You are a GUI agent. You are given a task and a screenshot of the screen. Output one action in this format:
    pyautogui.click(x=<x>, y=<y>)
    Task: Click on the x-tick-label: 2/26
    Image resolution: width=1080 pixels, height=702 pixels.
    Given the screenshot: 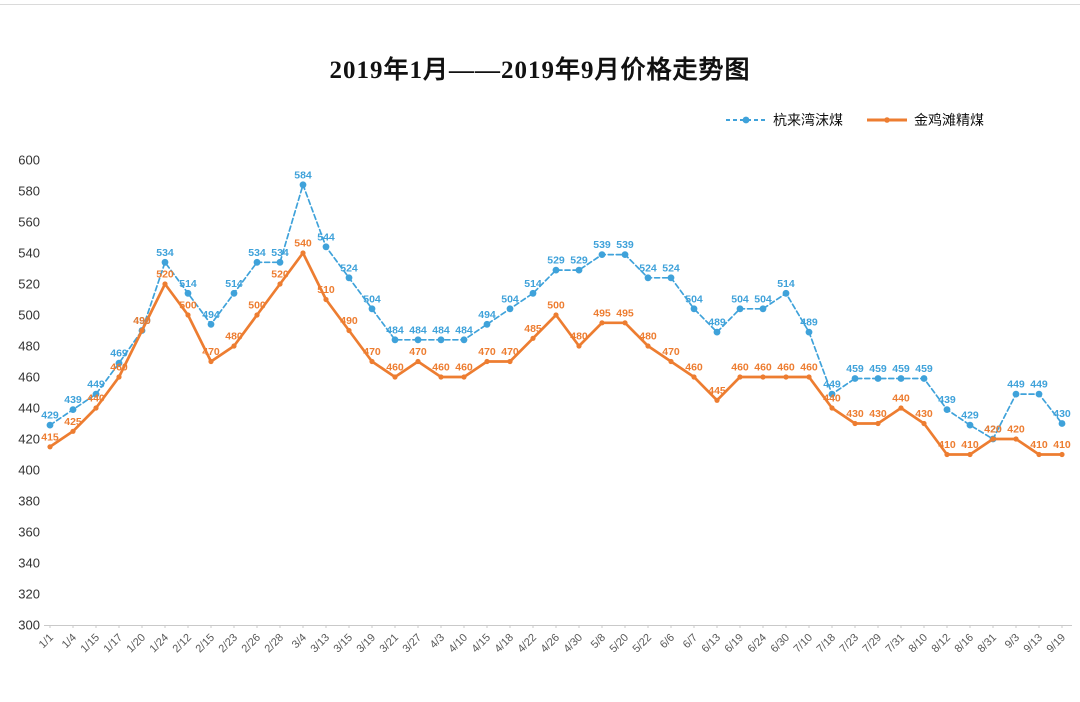 What is the action you would take?
    pyautogui.click(x=251, y=644)
    